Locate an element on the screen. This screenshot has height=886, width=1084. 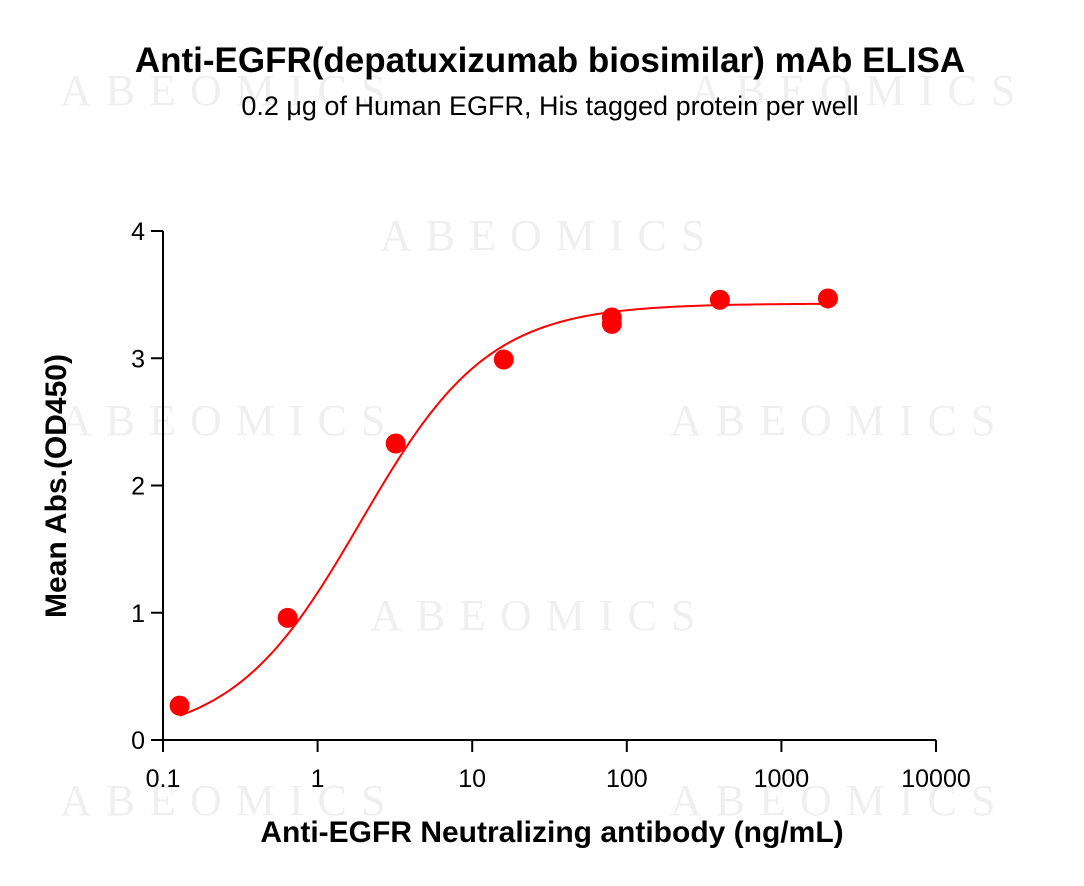
y-tick-label: 0 is located at coordinates (138, 741).